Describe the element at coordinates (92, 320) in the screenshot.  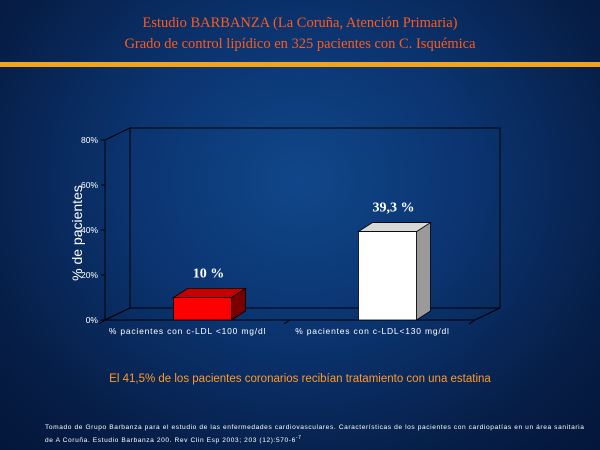
I see `y-tick-label: 0%` at that location.